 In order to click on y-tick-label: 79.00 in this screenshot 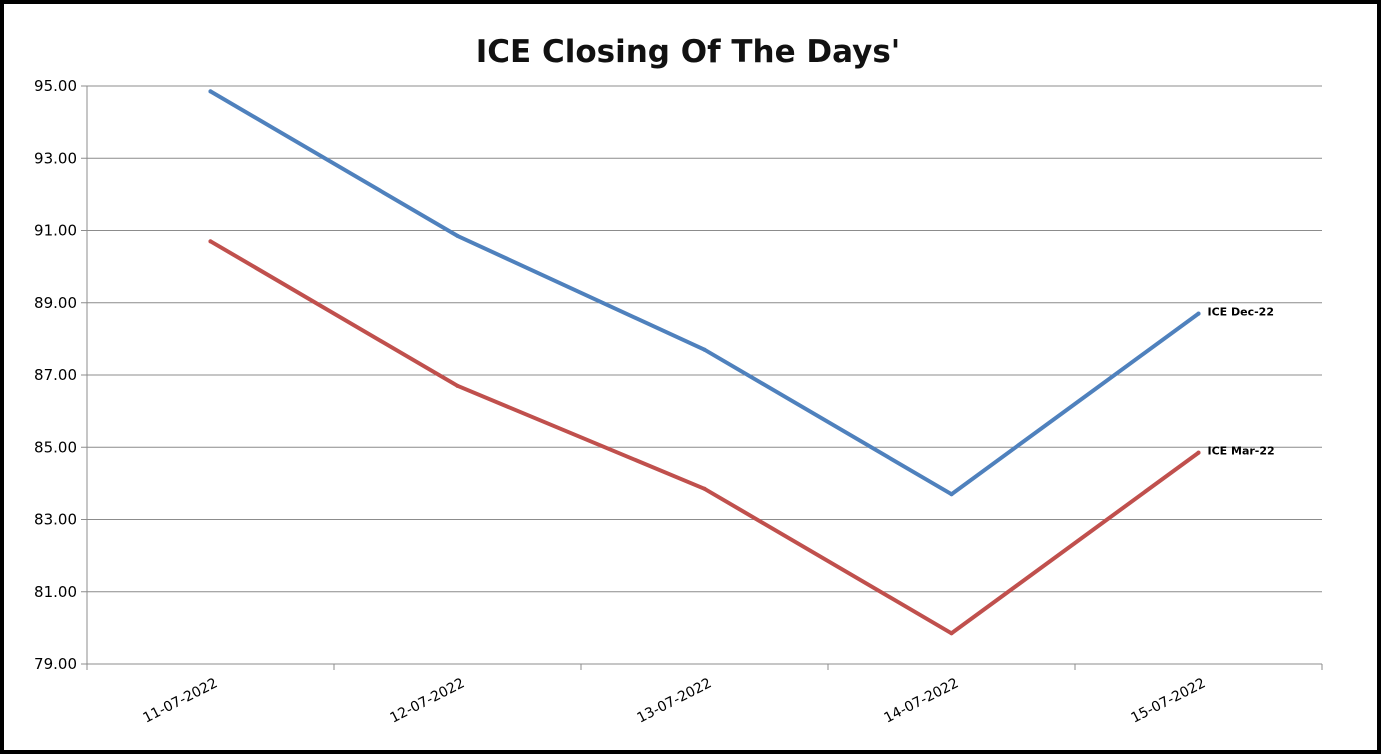, I will do `click(55, 664)`.